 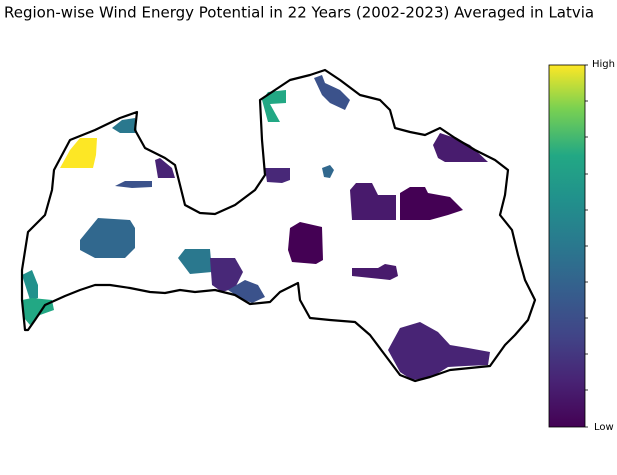 I want to click on colorbar: High Low, so click(x=581, y=246).